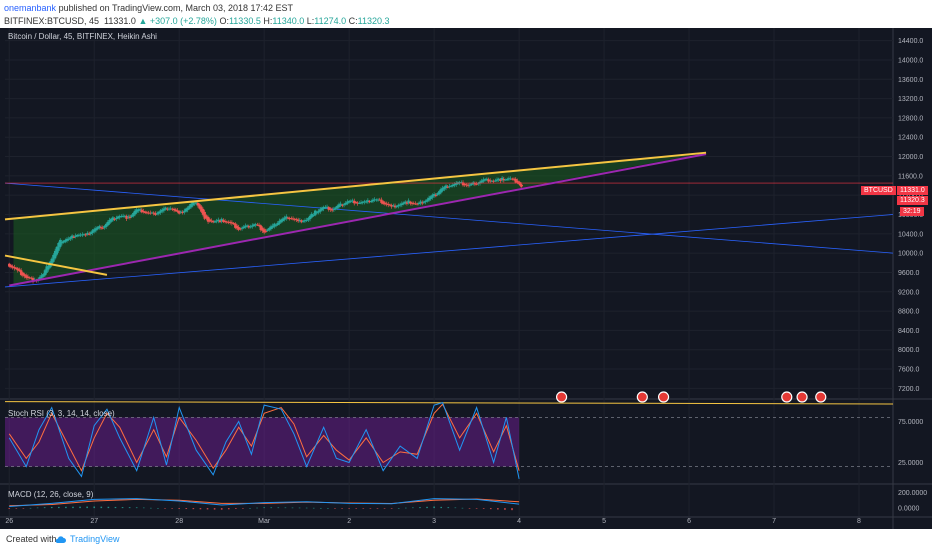 The height and width of the screenshot is (550, 932). What do you see at coordinates (9, 521) in the screenshot?
I see `time-axis-label: 26` at bounding box center [9, 521].